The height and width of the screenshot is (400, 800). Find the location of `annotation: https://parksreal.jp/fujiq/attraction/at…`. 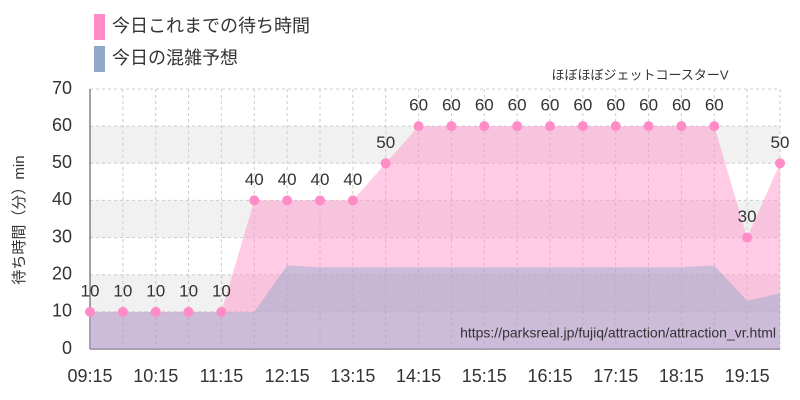

annotation: https://parksreal.jp/fujiq/attraction/at… is located at coordinates (618, 333).